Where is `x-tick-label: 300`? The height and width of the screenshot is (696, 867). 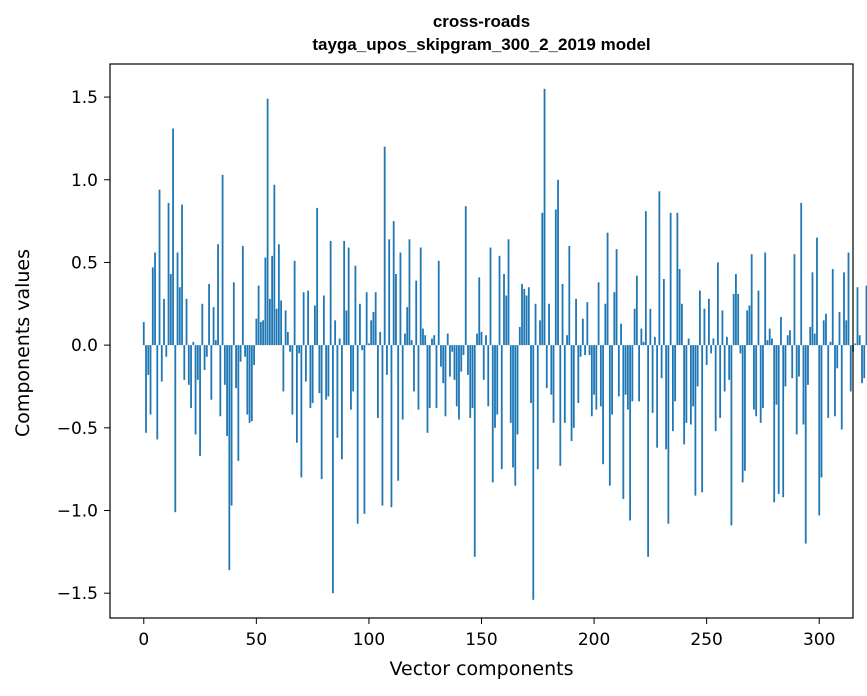
x-tick-label: 300 is located at coordinates (819, 640).